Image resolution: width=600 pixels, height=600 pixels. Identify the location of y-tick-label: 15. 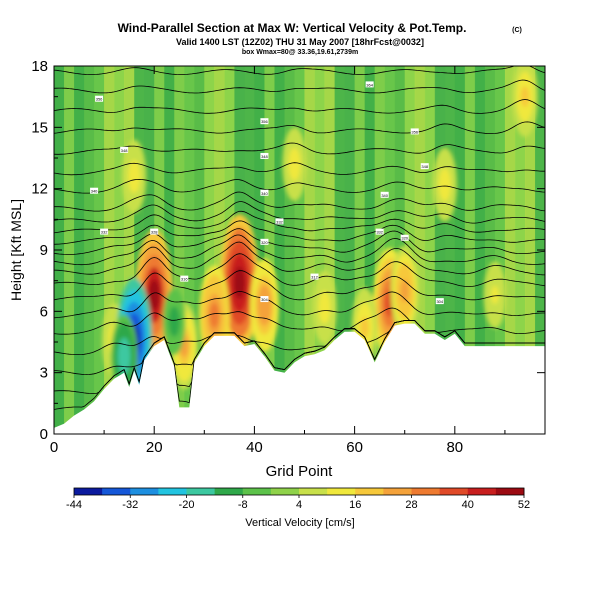
(39, 127).